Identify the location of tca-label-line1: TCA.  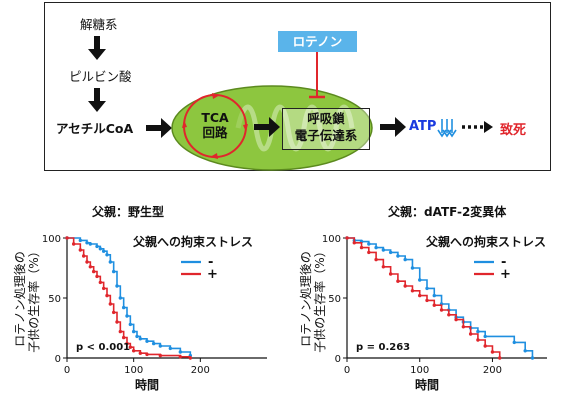
(215, 117).